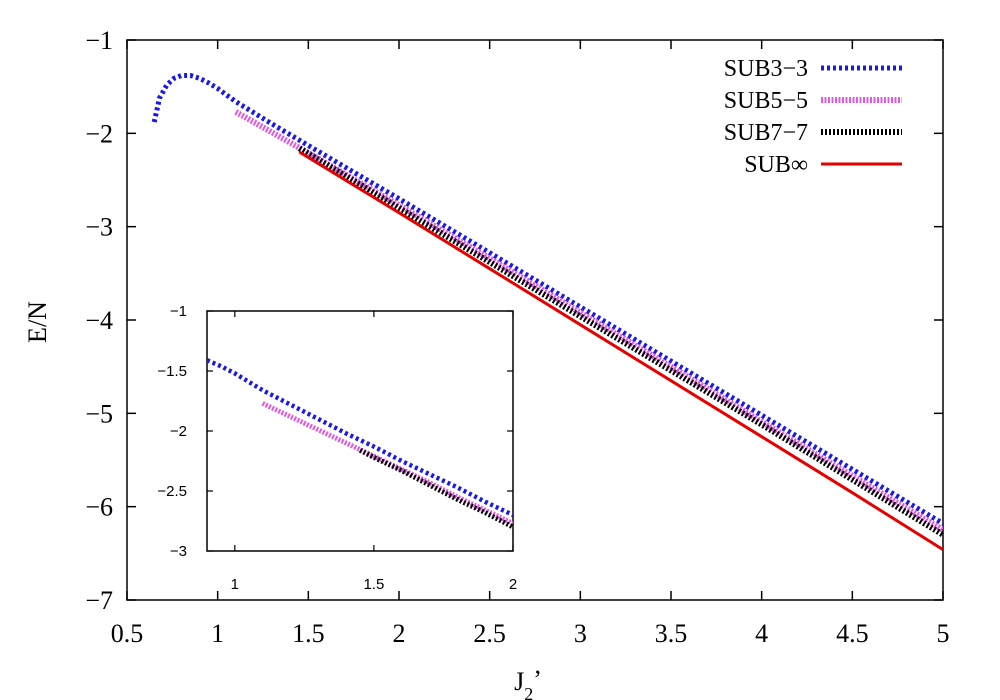  Describe the element at coordinates (766, 133) in the screenshot. I see `legend-label-sub7-7: SUB7−7` at that location.